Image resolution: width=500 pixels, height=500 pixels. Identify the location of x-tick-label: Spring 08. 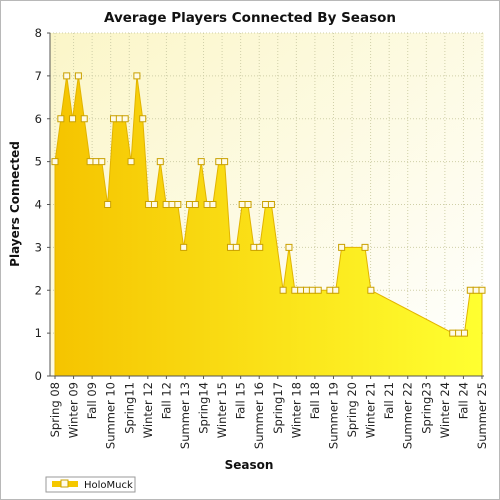
(55, 409).